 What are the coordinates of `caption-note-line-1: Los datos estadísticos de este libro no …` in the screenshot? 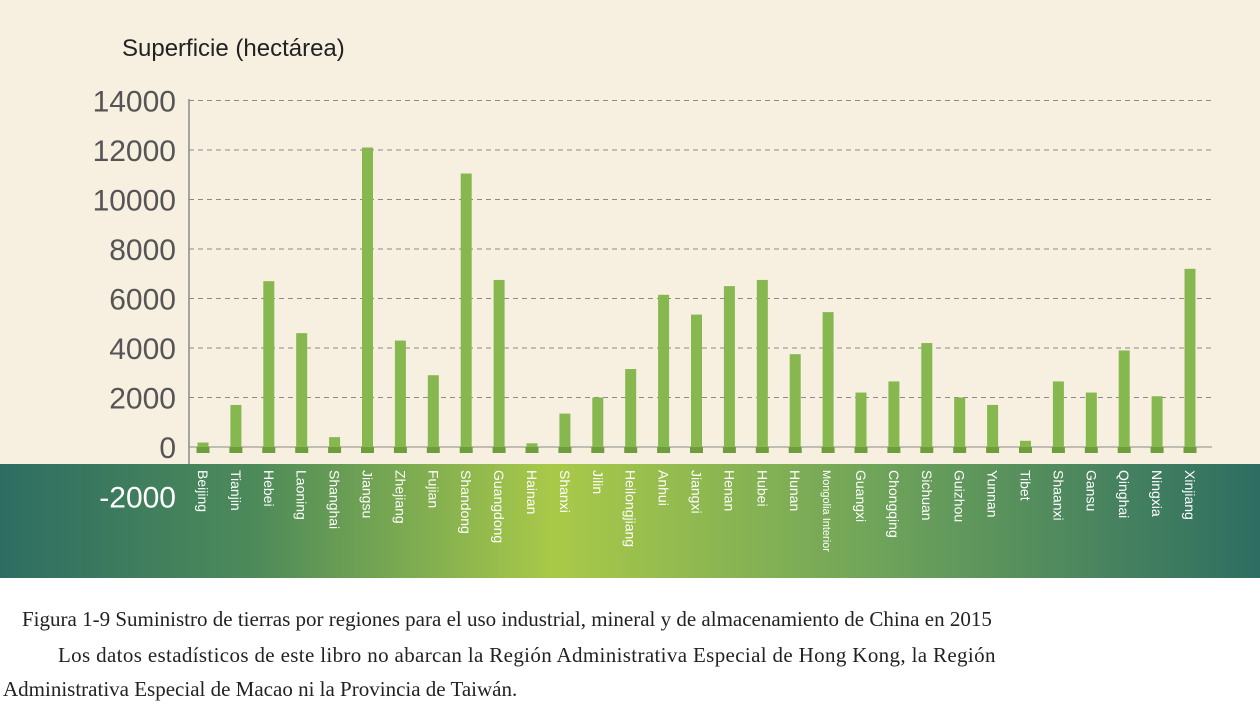 It's located at (527, 655).